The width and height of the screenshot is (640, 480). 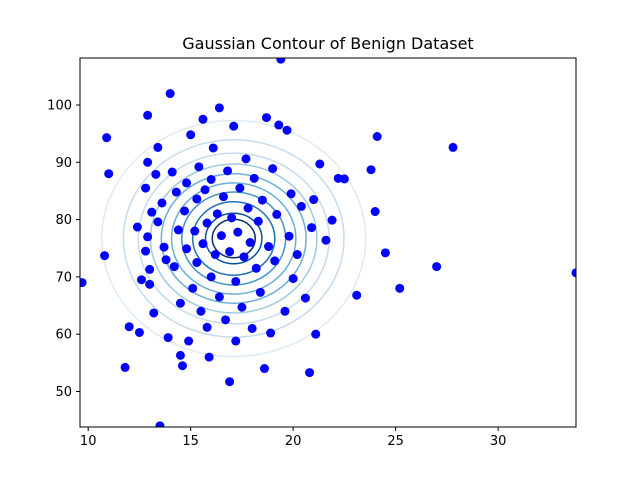 I want to click on chart-title: Gaussian Contour of Benign Dataset, so click(x=327, y=43).